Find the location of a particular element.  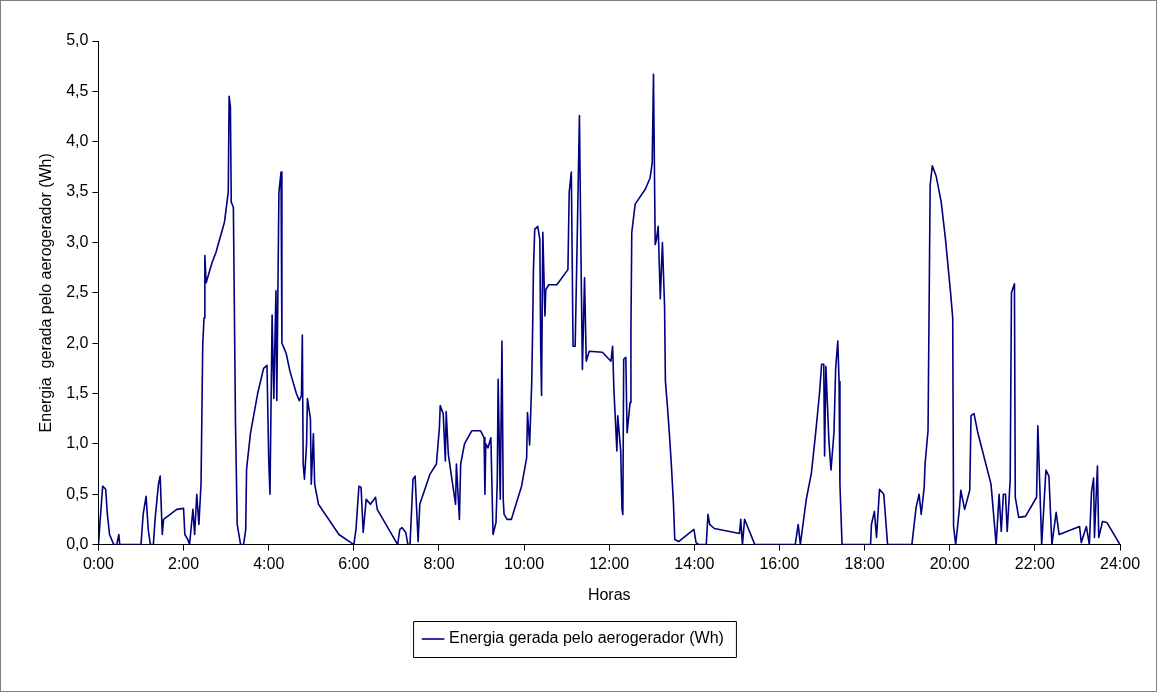

x-tick-label: 20:00 is located at coordinates (949, 563).